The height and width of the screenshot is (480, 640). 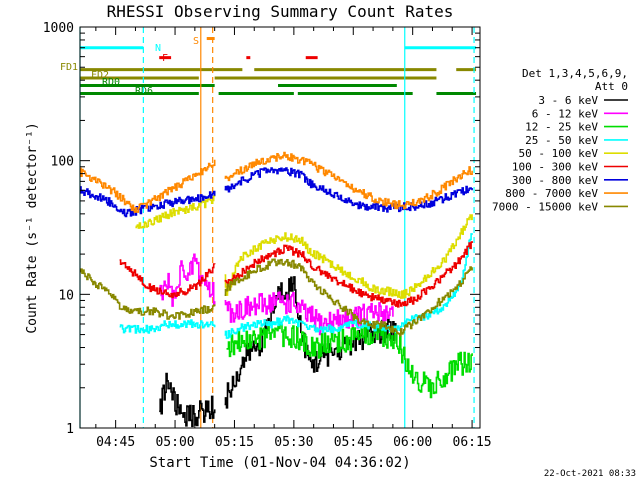 What do you see at coordinates (115, 442) in the screenshot?
I see `x-tick-label-0: 04:45` at bounding box center [115, 442].